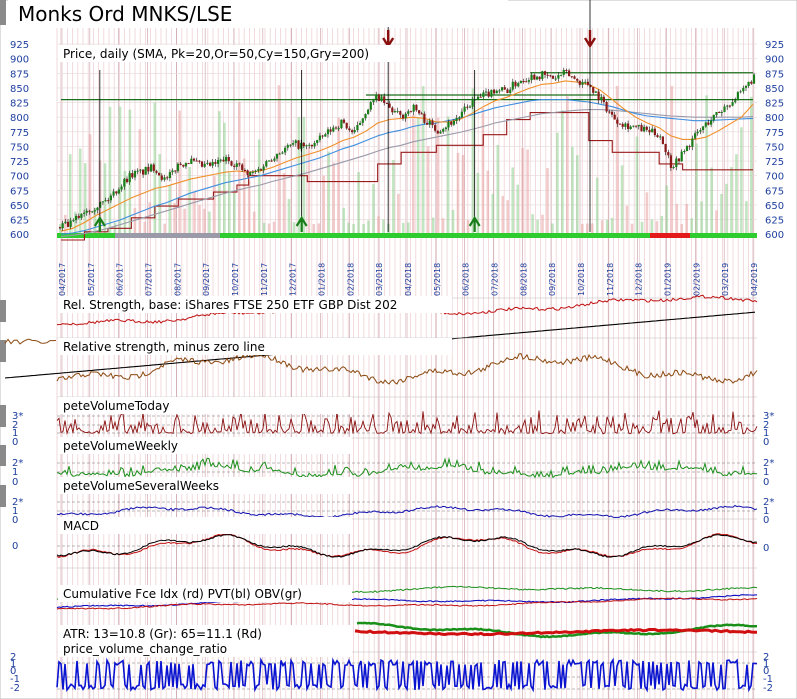 The image size is (797, 699). I want to click on macd-signal-line, so click(407, 546).